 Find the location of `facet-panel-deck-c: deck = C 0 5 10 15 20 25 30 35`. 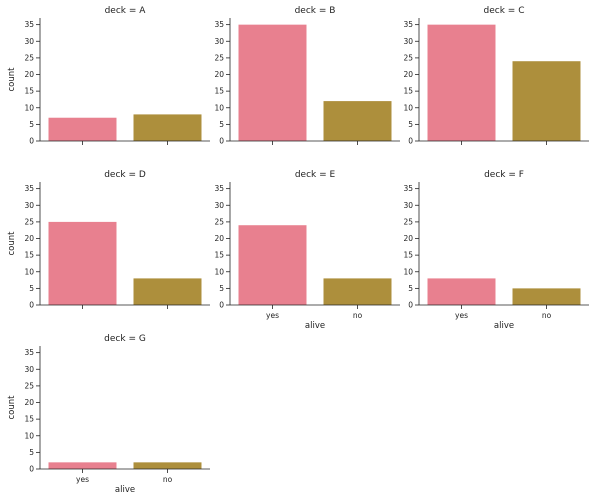

facet-panel-deck-c: deck = C 0 5 10 15 20 25 30 35 is located at coordinates (496, 76).